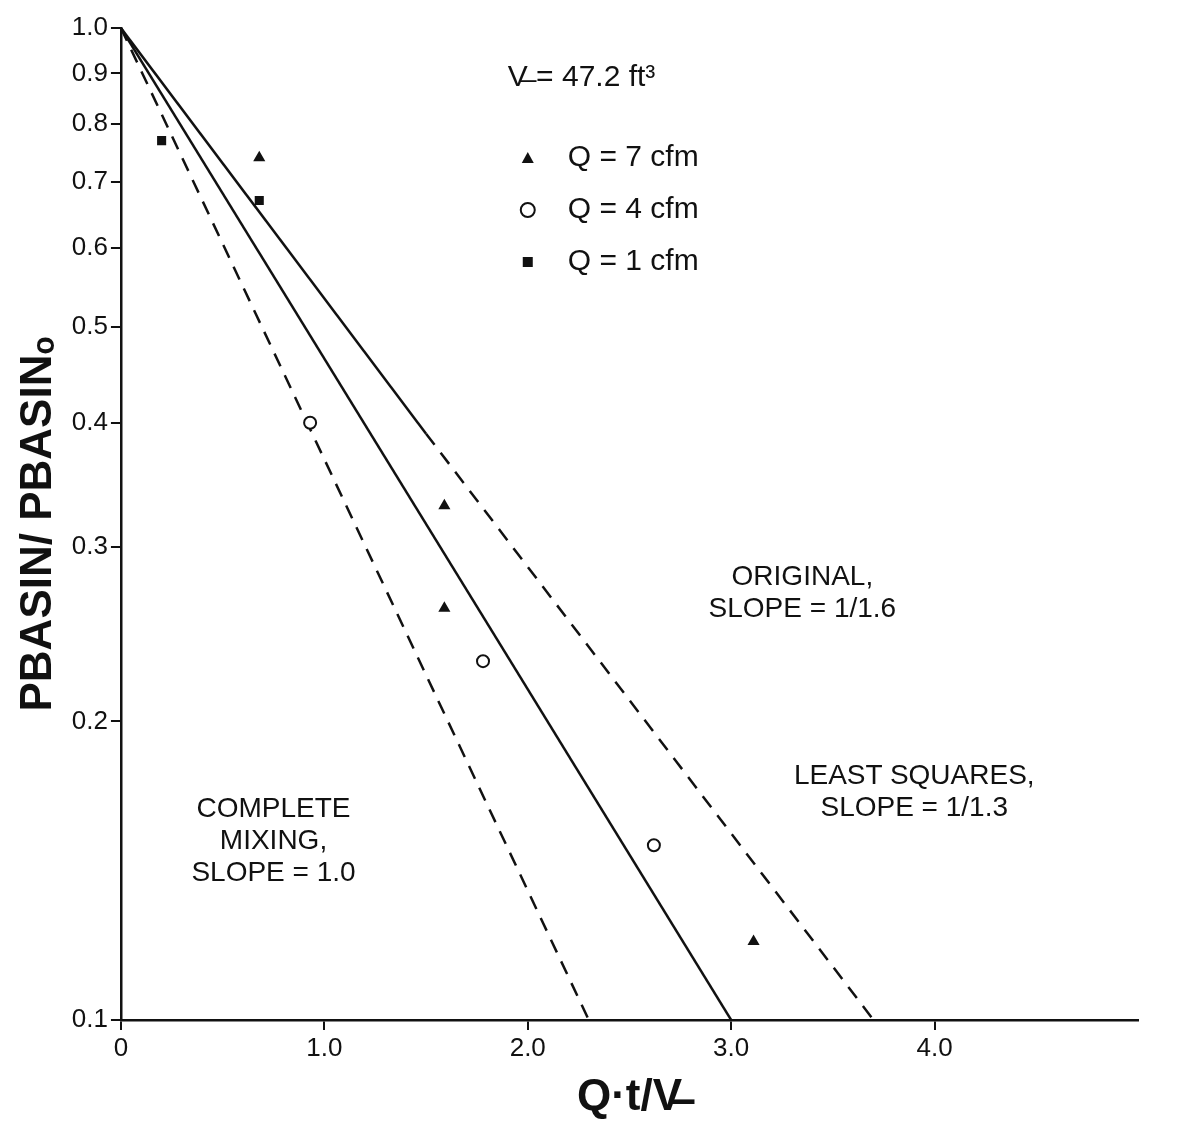 This screenshot has width=1180, height=1143. I want to click on y-tick-label: 0.9, so click(89, 71).